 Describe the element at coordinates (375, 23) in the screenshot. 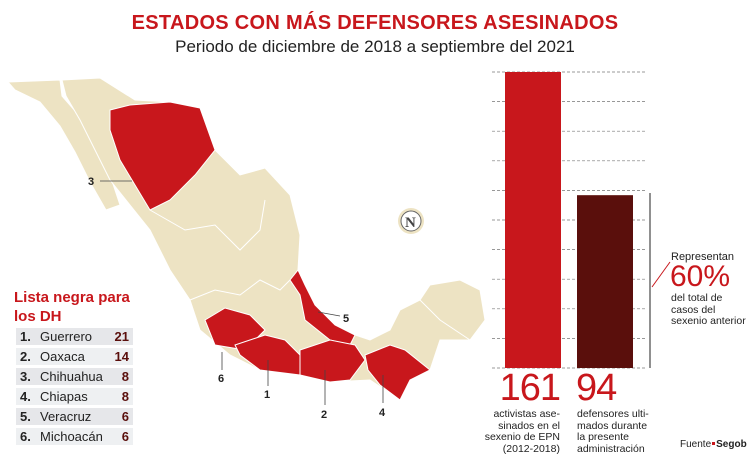

I see `page-title: ESTADOS CON MÁS DEFENSORES ASESINADOS` at that location.